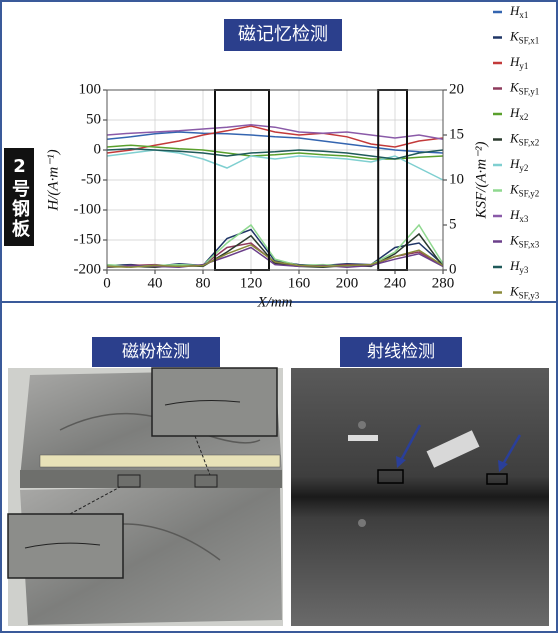  What do you see at coordinates (456, 134) in the screenshot?
I see `y2-tick-label: 15` at bounding box center [456, 134].